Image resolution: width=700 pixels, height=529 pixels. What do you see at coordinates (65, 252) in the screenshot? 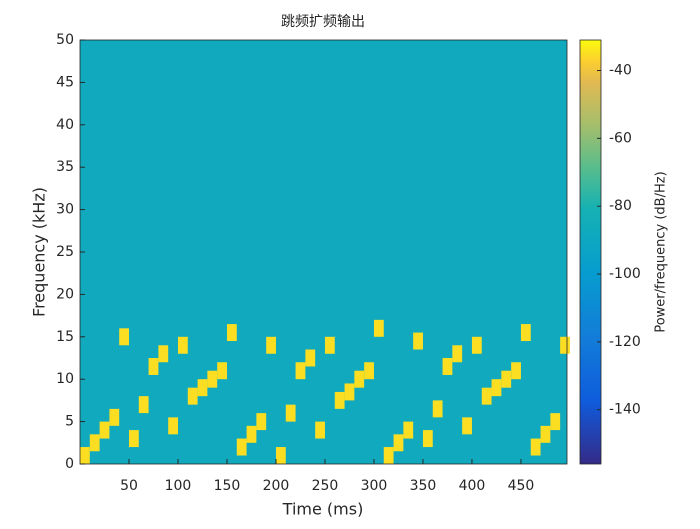
I see `y-tick-label: 25` at bounding box center [65, 252].